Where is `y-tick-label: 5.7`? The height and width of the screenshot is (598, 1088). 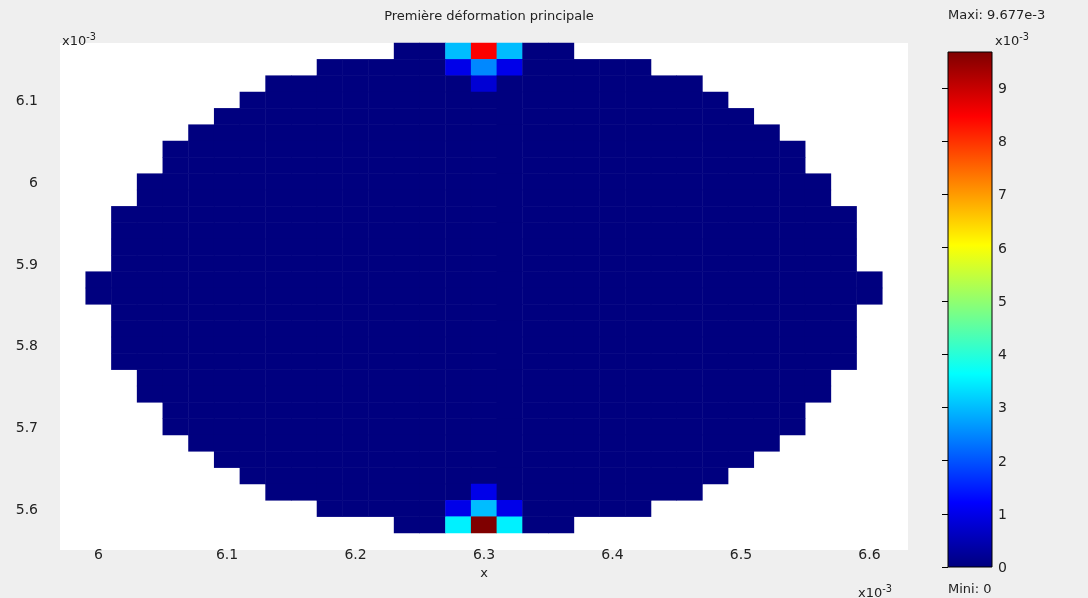 y-tick-label: 5.7 is located at coordinates (26, 426).